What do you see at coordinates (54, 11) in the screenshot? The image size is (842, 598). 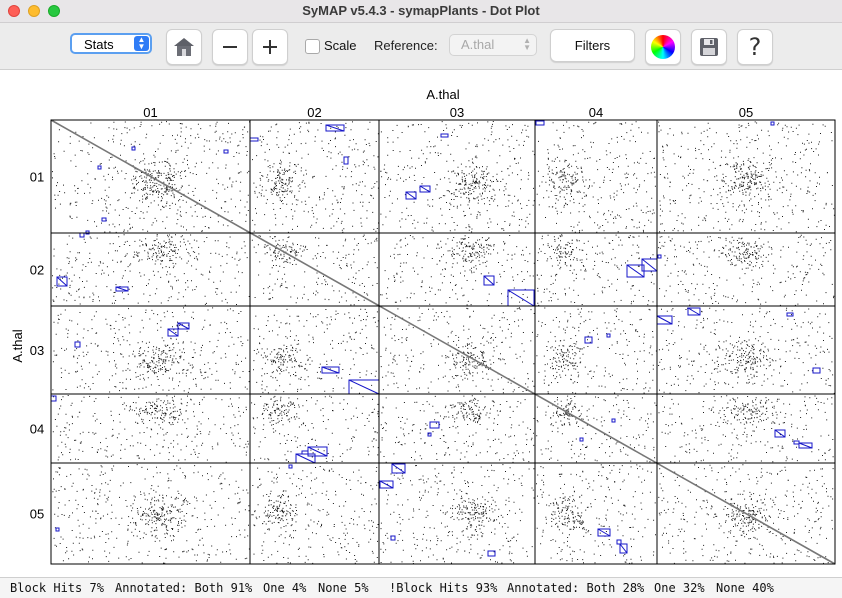 I see `zoom-window-button` at bounding box center [54, 11].